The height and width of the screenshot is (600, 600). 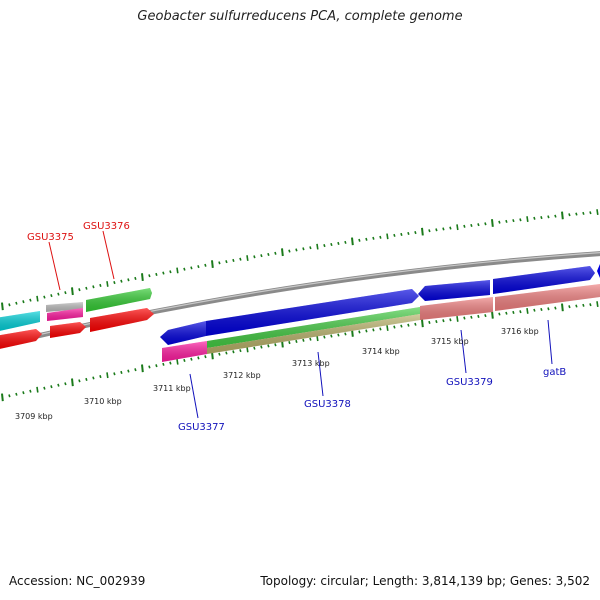 I want to click on gene-blue-long, so click(x=312, y=312).